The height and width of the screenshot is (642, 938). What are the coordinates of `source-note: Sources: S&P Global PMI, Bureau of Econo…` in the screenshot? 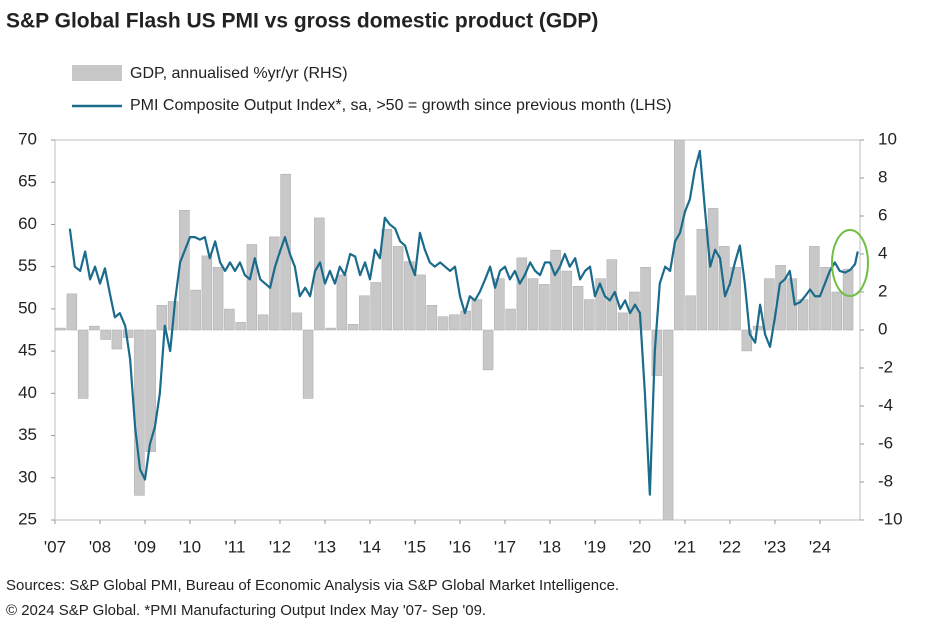 It's located at (312, 585).